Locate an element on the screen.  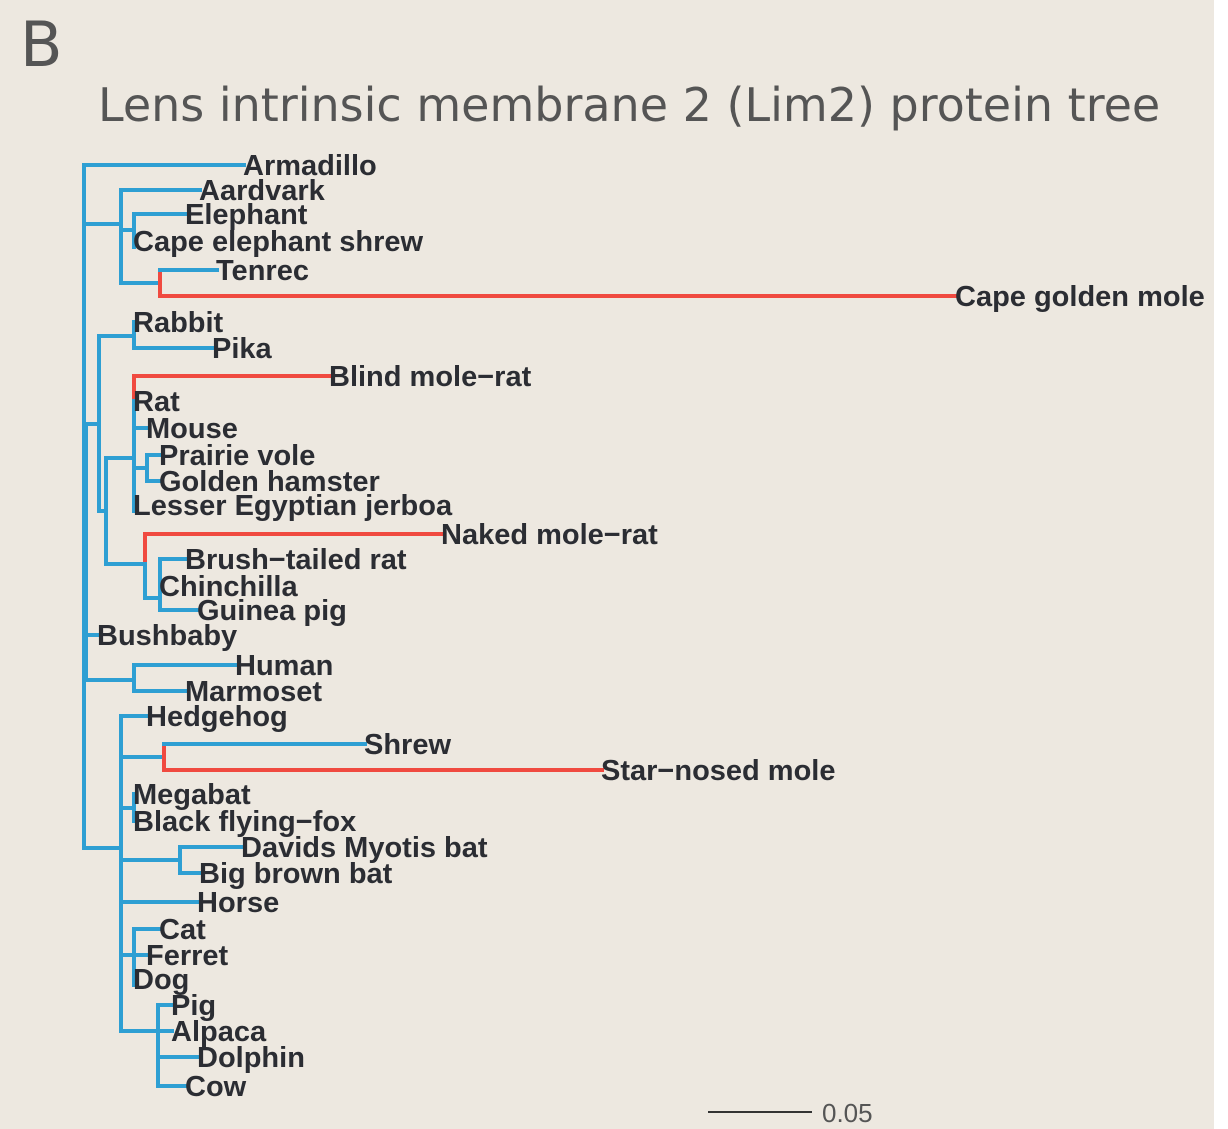
taxon-label: Guinea pig is located at coordinates (272, 611).